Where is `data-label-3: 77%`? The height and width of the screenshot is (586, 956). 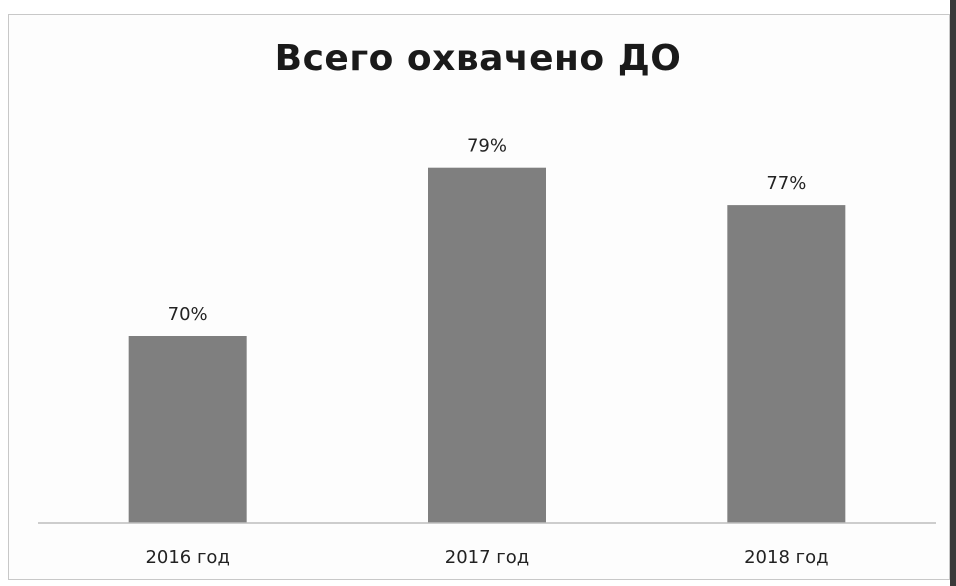
data-label-3: 77% is located at coordinates (786, 183).